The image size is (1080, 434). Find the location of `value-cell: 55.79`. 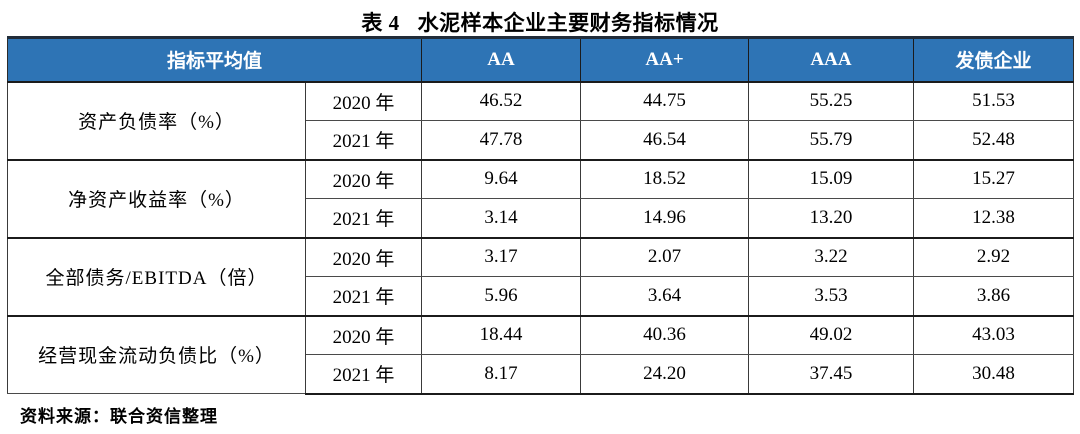

value-cell: 55.79 is located at coordinates (831, 140).